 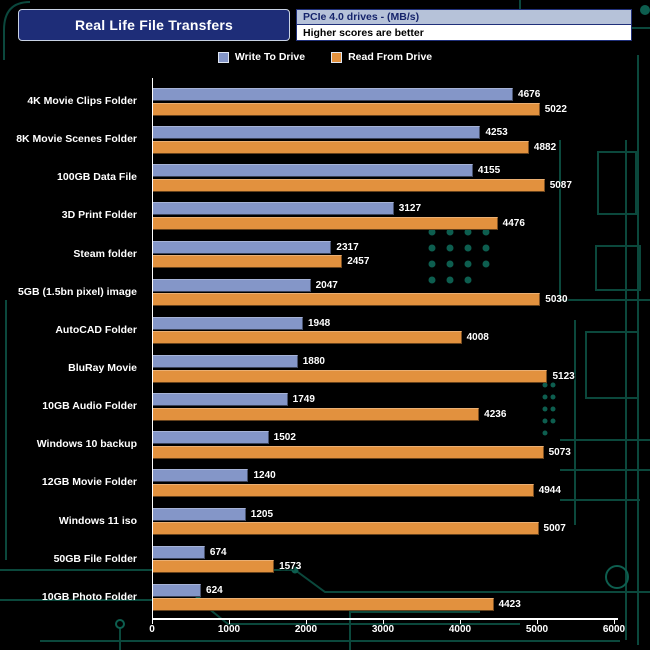 I want to click on chart-legend: Write To Drive Read From Drive, so click(x=325, y=57).